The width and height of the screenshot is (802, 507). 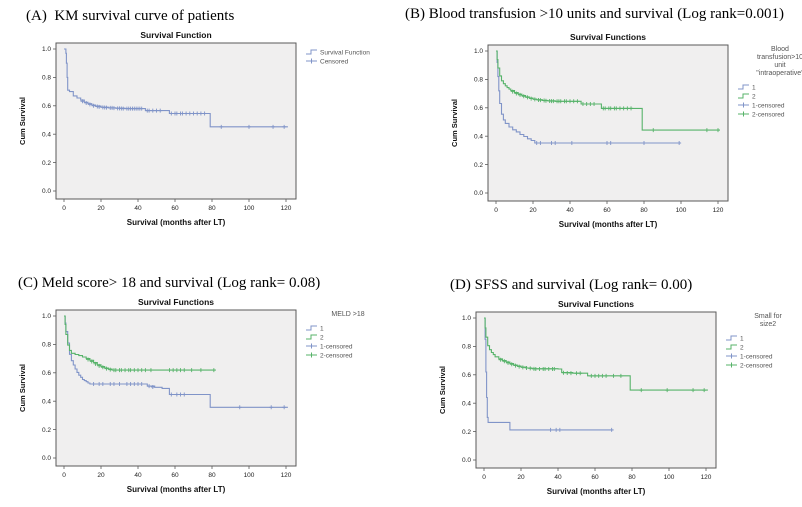 What do you see at coordinates (334, 62) in the screenshot?
I see `legend-item-label: Censored` at bounding box center [334, 62].